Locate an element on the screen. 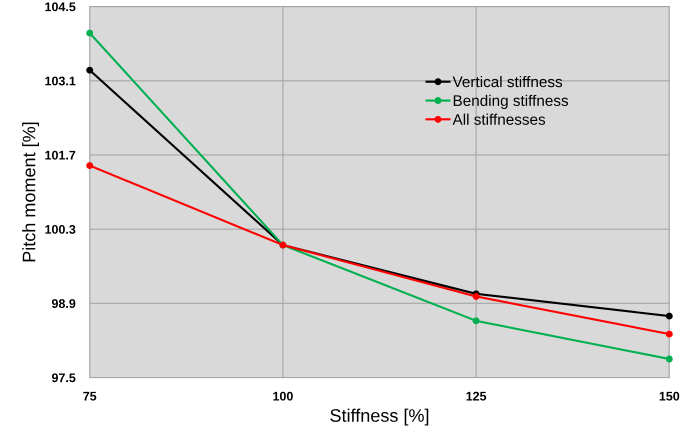 The width and height of the screenshot is (690, 439). x-tick-label: 150 is located at coordinates (670, 396).